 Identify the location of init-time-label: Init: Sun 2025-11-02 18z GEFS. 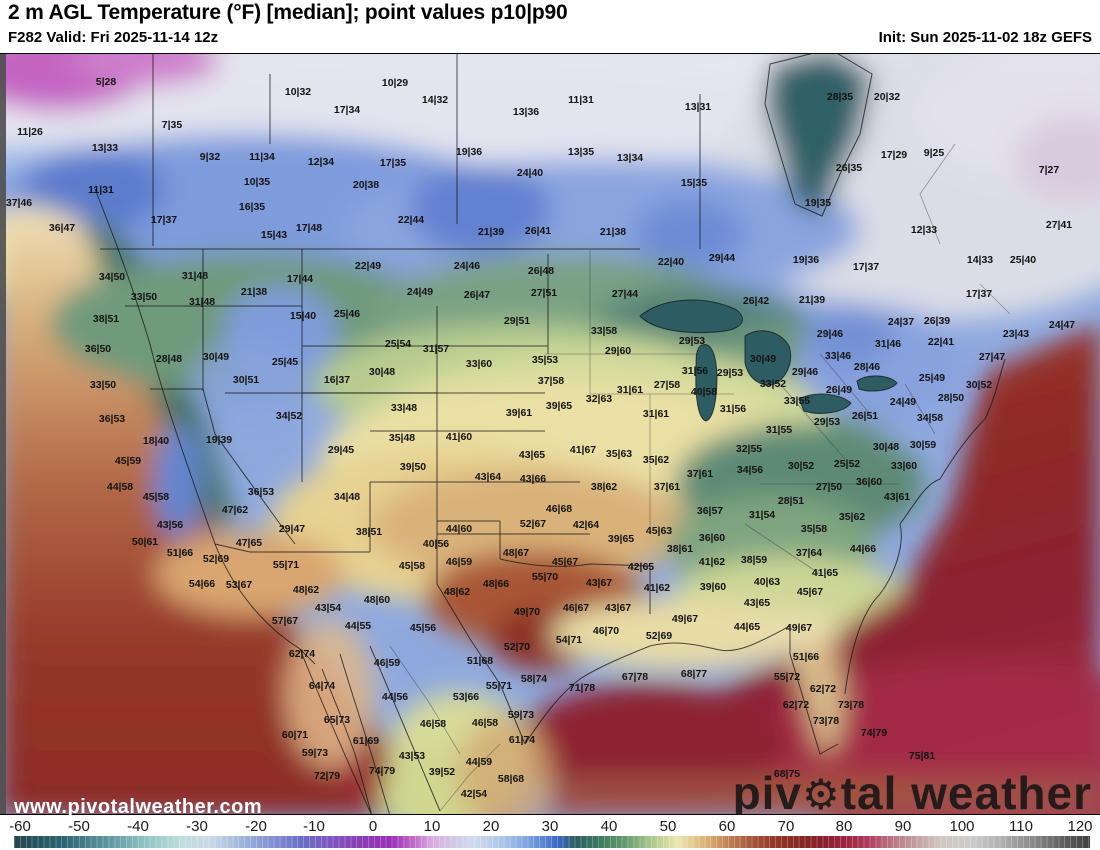
(985, 37).